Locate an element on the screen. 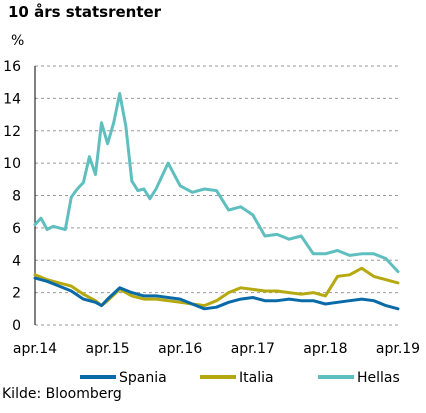 This screenshot has height=413, width=426. x-tick-label: apr.14 is located at coordinates (35, 349).